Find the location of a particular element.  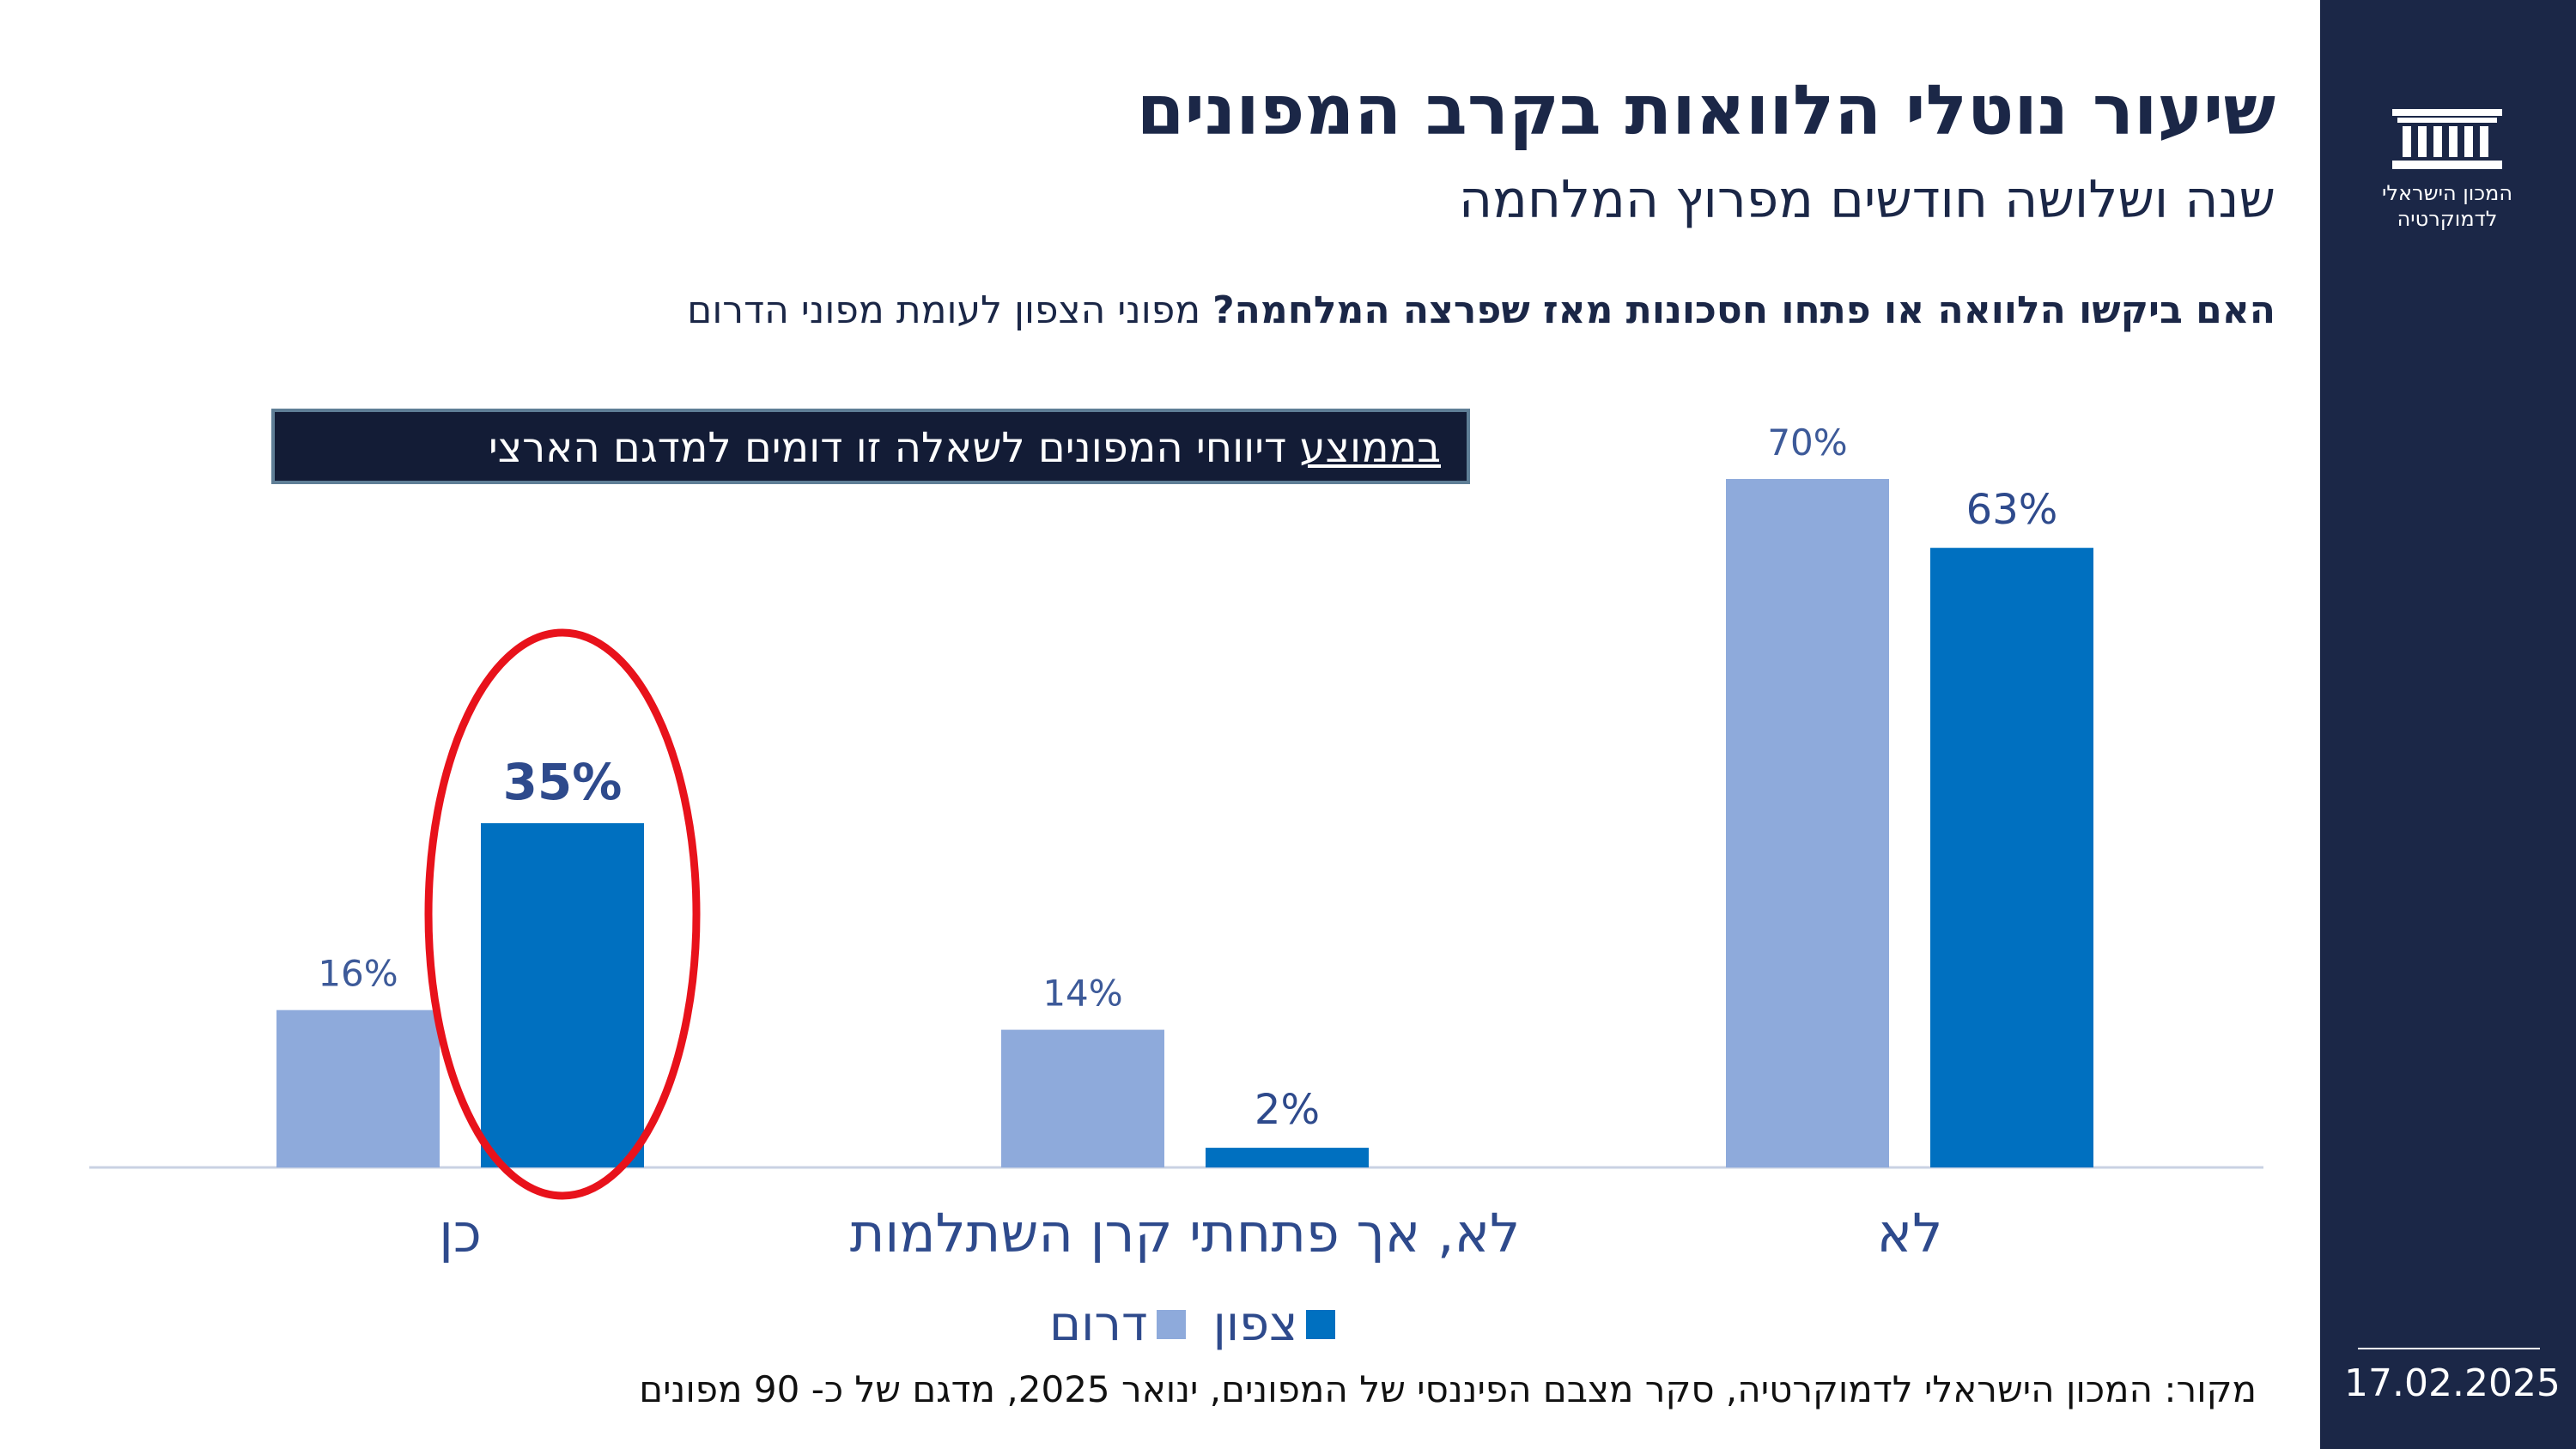

legend-item-north: צפון is located at coordinates (1274, 1324).